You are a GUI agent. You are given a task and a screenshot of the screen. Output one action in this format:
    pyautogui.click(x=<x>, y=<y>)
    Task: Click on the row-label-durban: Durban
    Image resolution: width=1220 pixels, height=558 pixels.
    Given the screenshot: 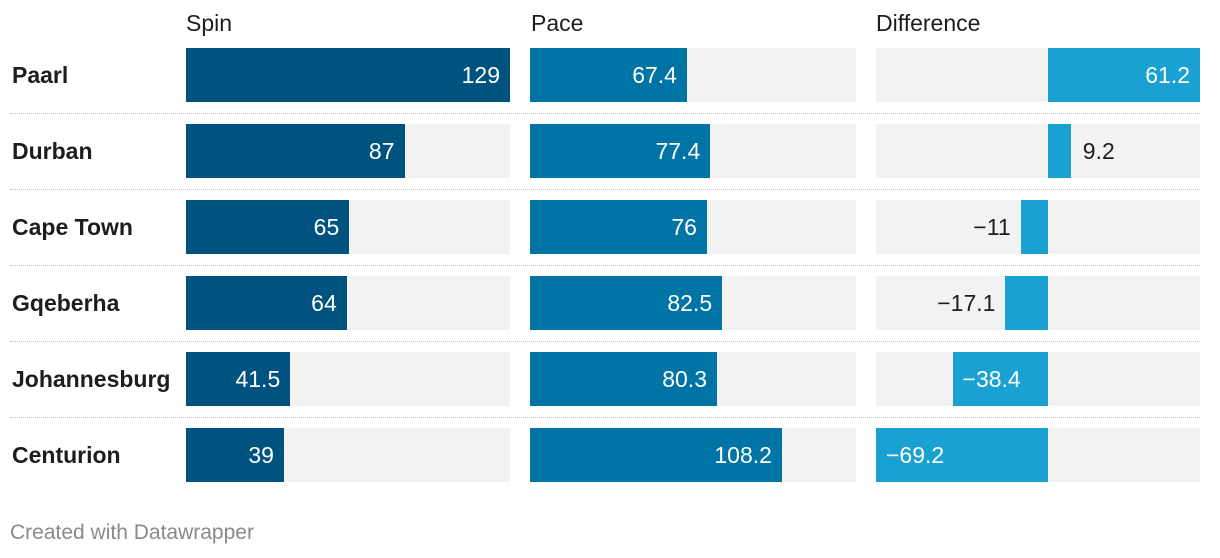 What is the action you would take?
    pyautogui.click(x=52, y=151)
    